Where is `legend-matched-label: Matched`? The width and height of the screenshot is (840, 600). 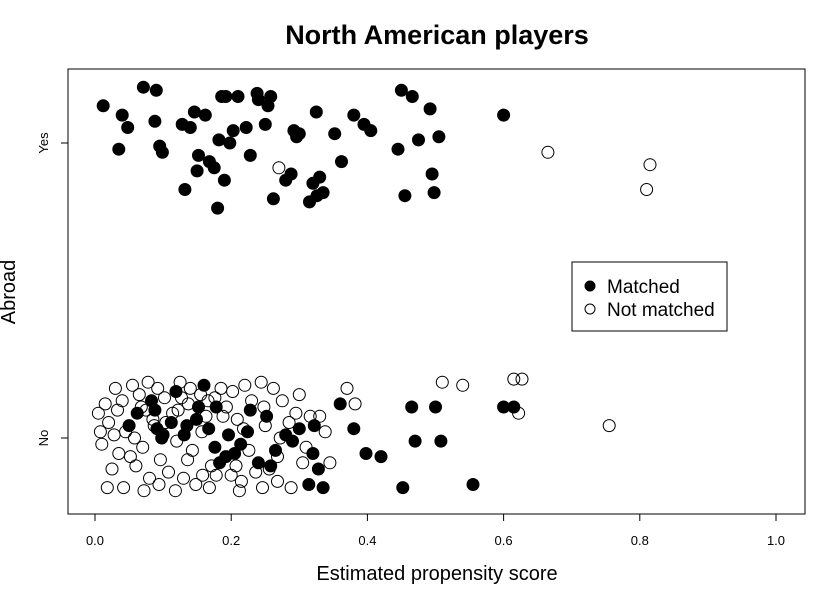
legend-matched-label: Matched is located at coordinates (643, 287).